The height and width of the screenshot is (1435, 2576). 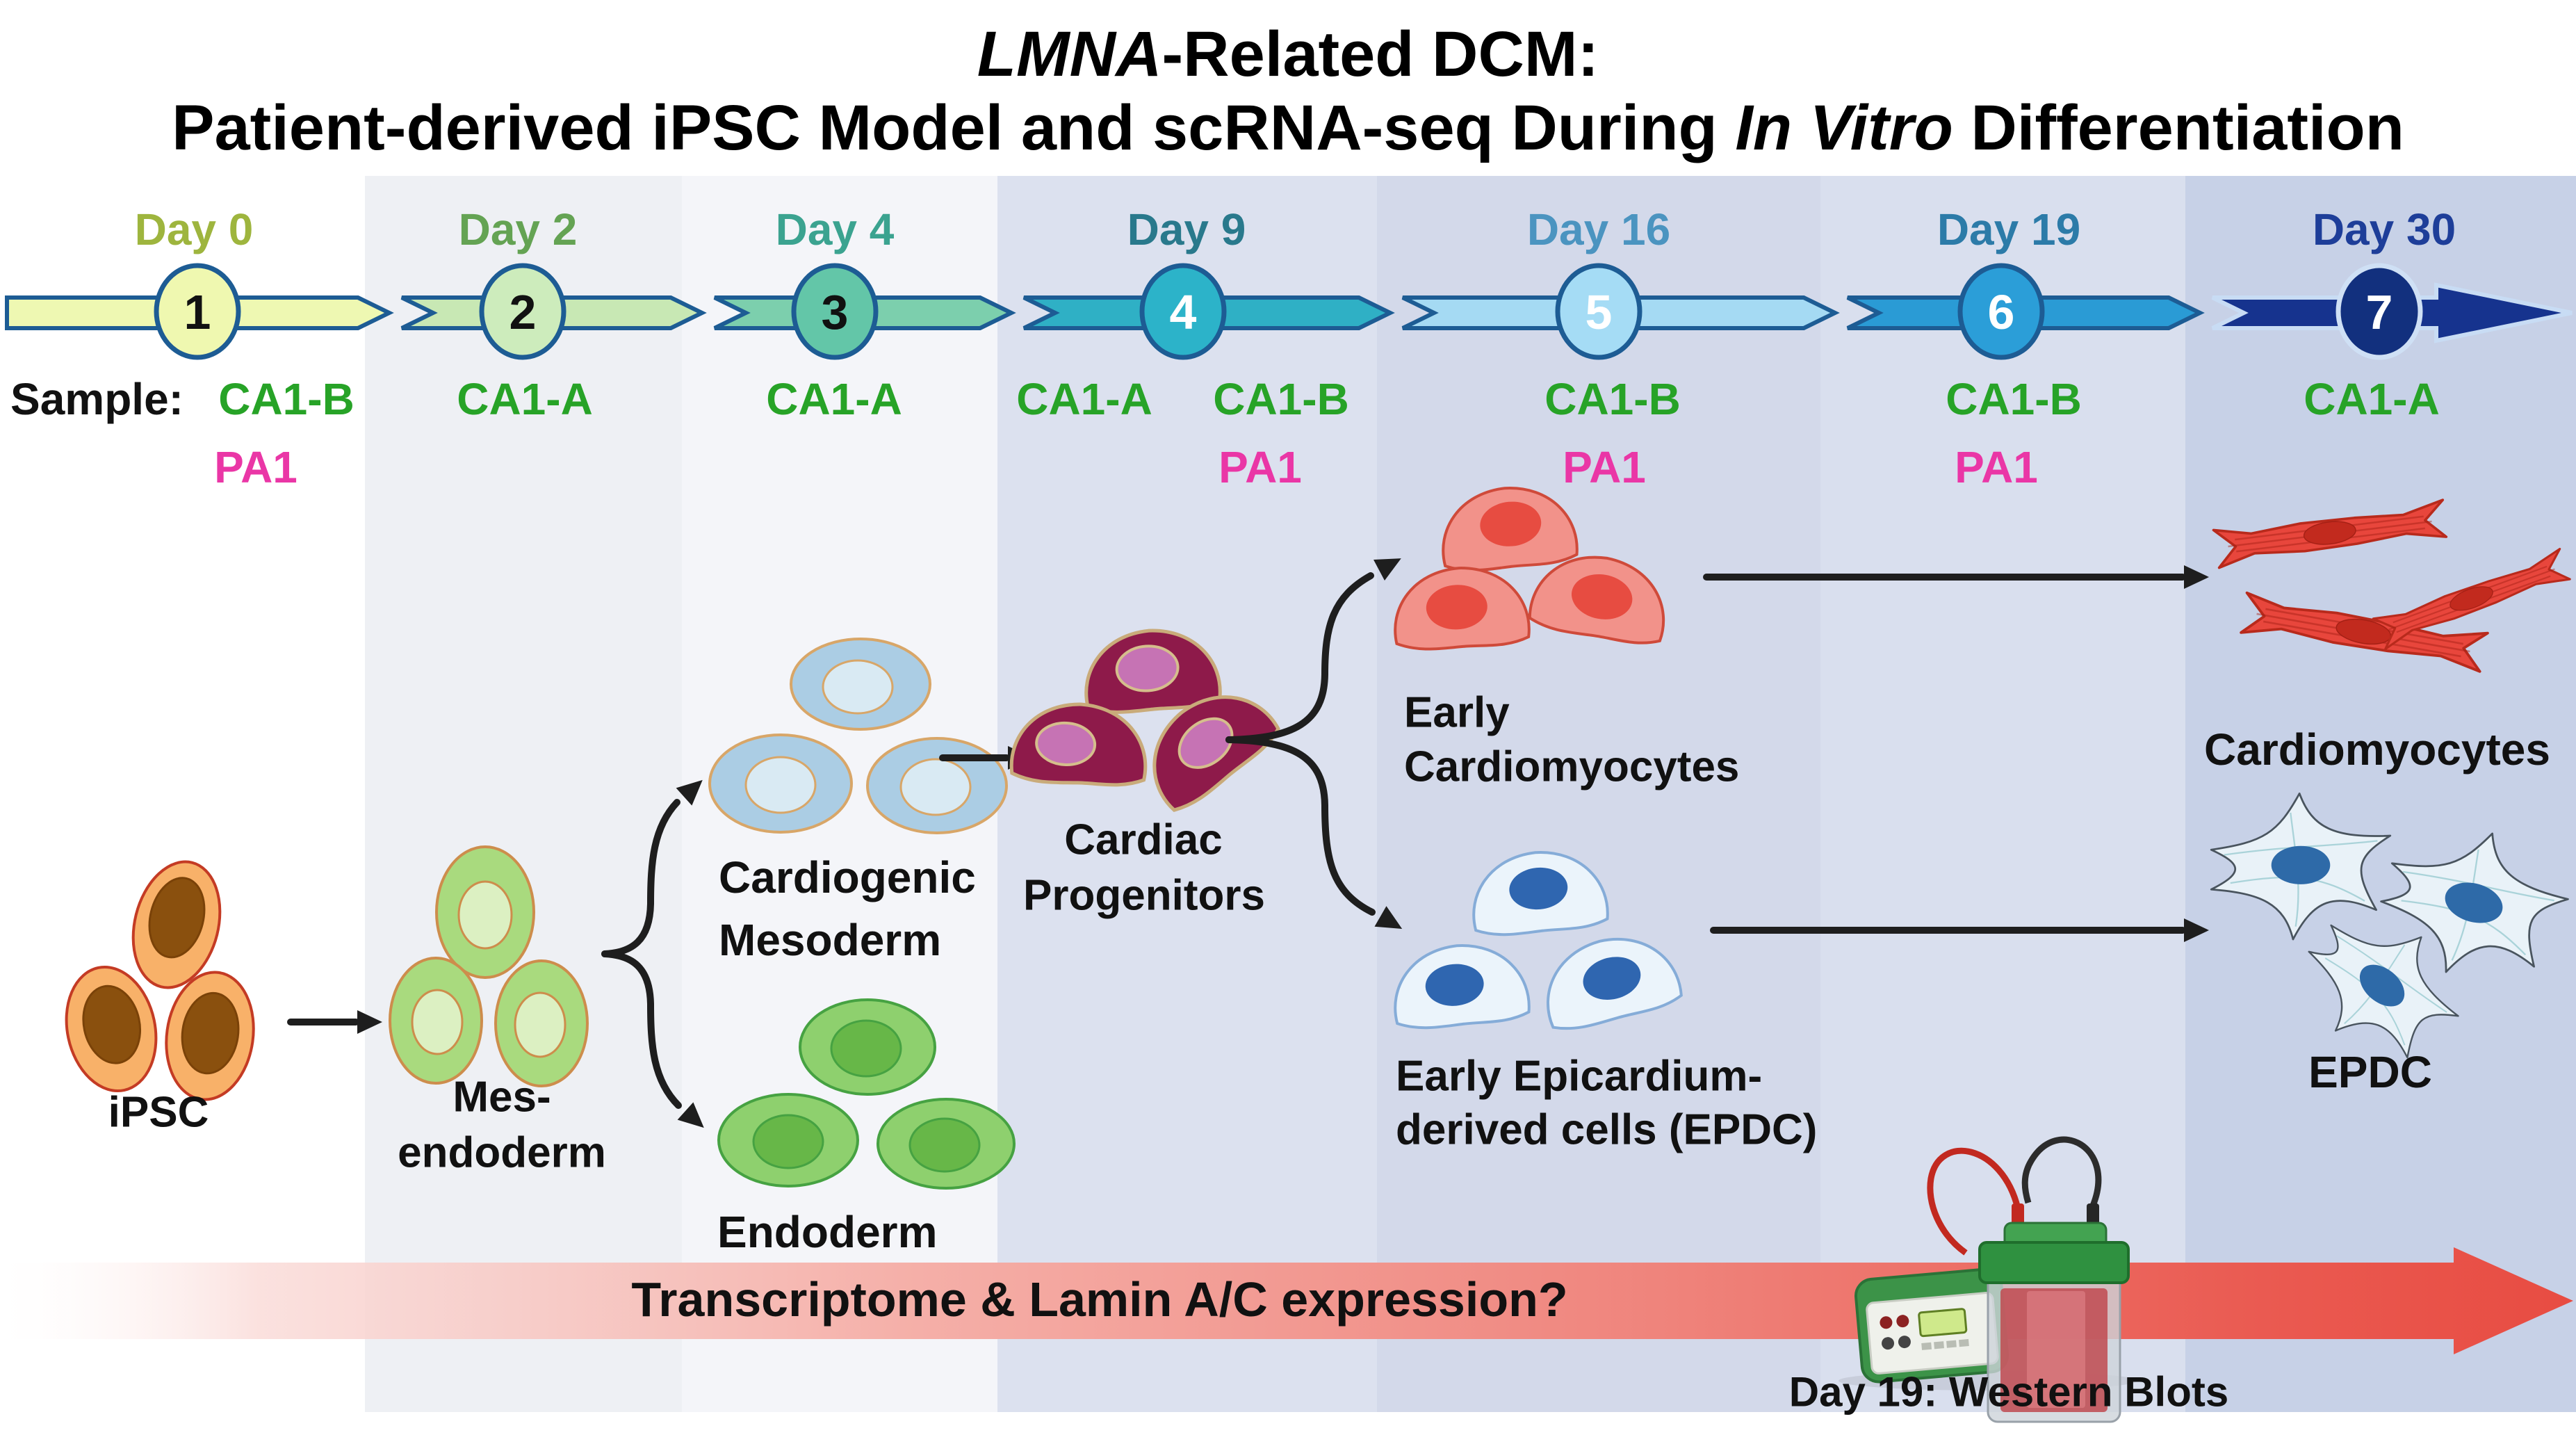 I want to click on timeline-number-7: 7, so click(x=2379, y=312).